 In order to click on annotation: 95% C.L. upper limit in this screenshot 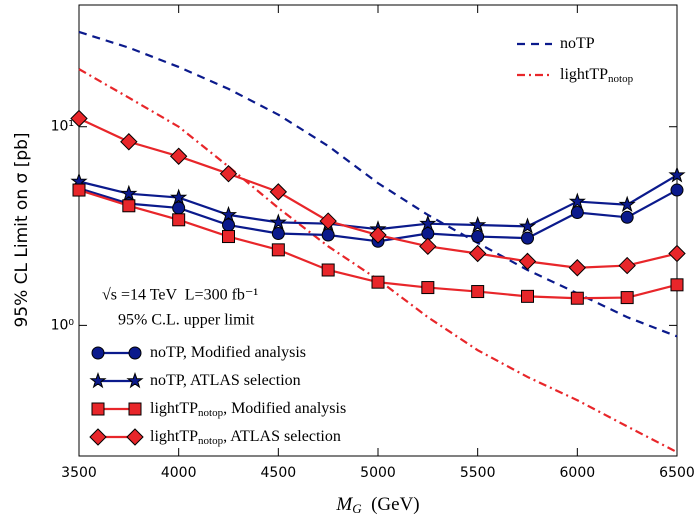, I will do `click(186, 320)`.